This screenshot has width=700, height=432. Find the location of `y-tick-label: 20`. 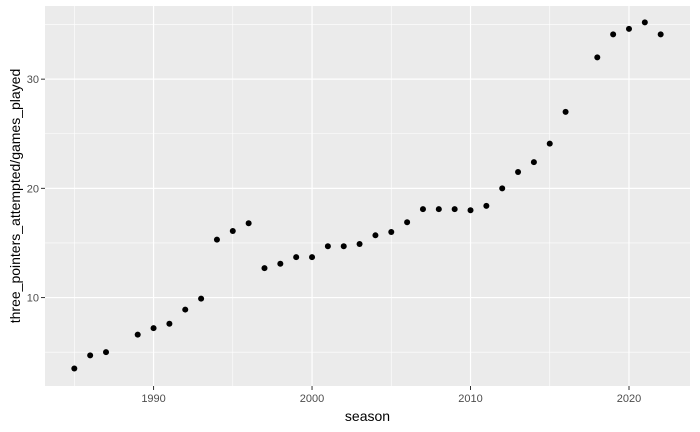

y-tick-label: 20 is located at coordinates (33, 189).